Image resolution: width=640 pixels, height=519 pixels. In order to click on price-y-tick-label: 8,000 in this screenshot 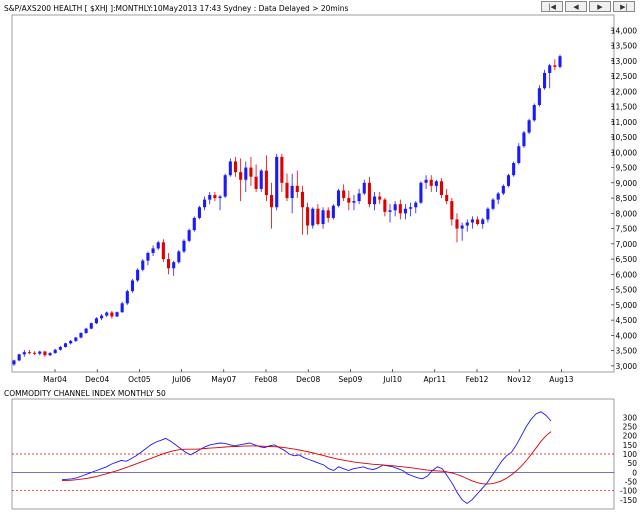, I will do `click(627, 213)`.